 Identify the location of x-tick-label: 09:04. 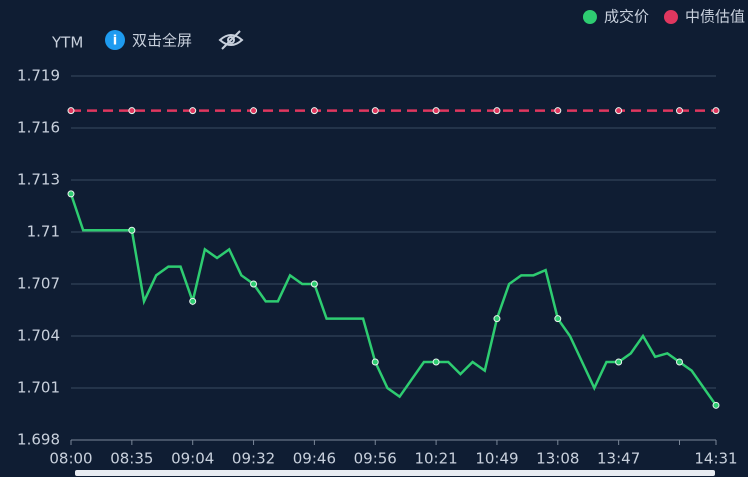
(192, 459).